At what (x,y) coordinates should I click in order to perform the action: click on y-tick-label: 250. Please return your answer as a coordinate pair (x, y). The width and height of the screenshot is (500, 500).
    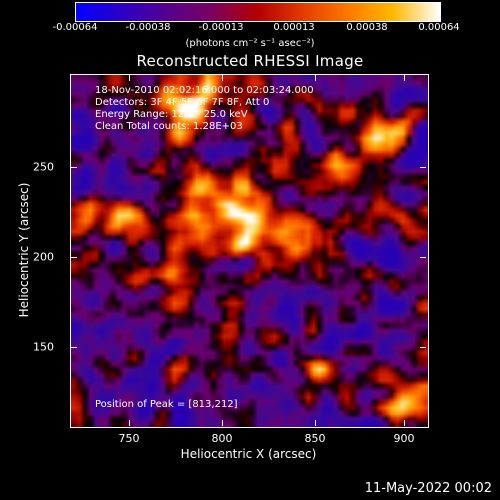
    Looking at the image, I should click on (43, 167).